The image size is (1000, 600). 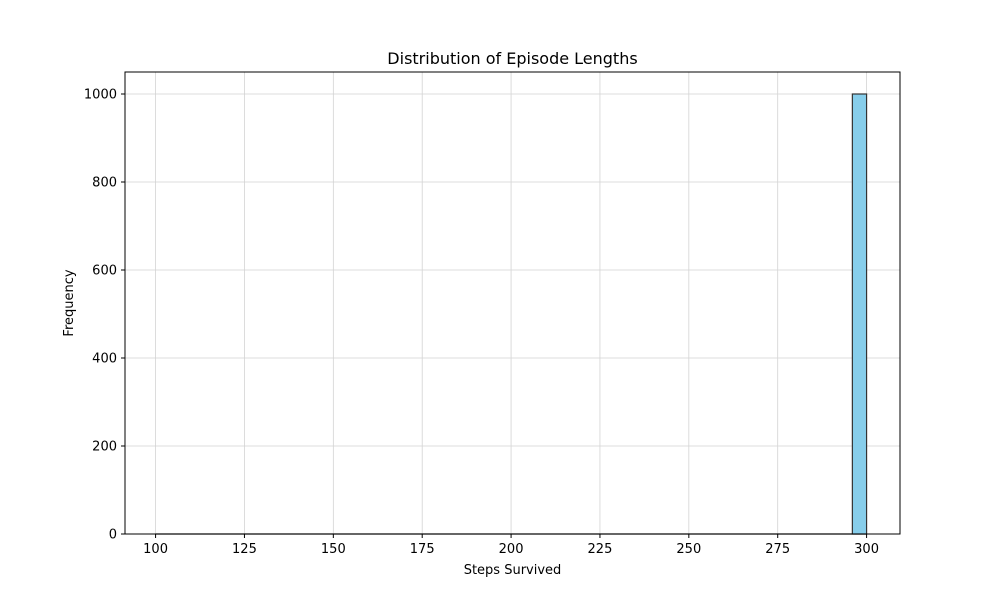 I want to click on x-tick-label: 125, so click(x=244, y=549).